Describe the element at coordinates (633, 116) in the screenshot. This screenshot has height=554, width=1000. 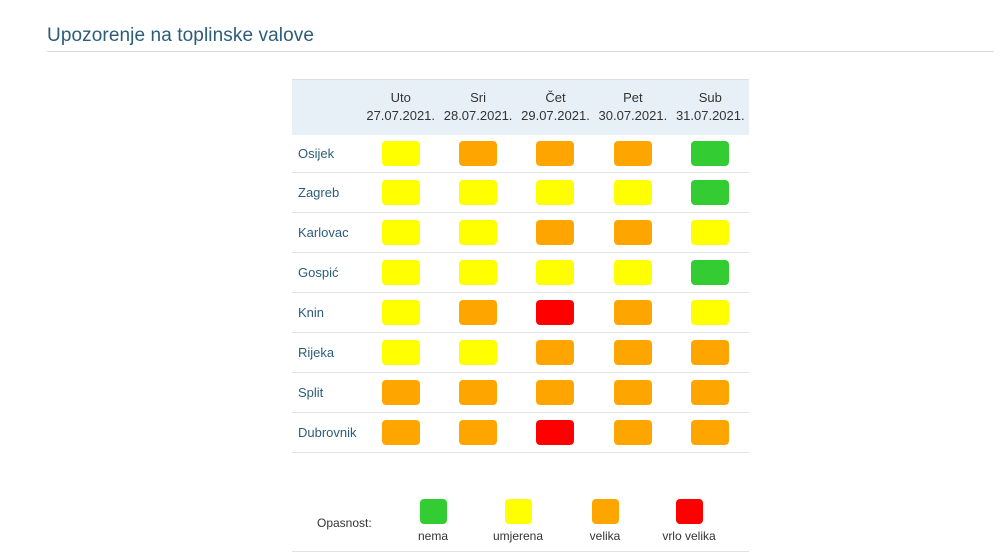
I see `day-date: 30.07.2021.` at that location.